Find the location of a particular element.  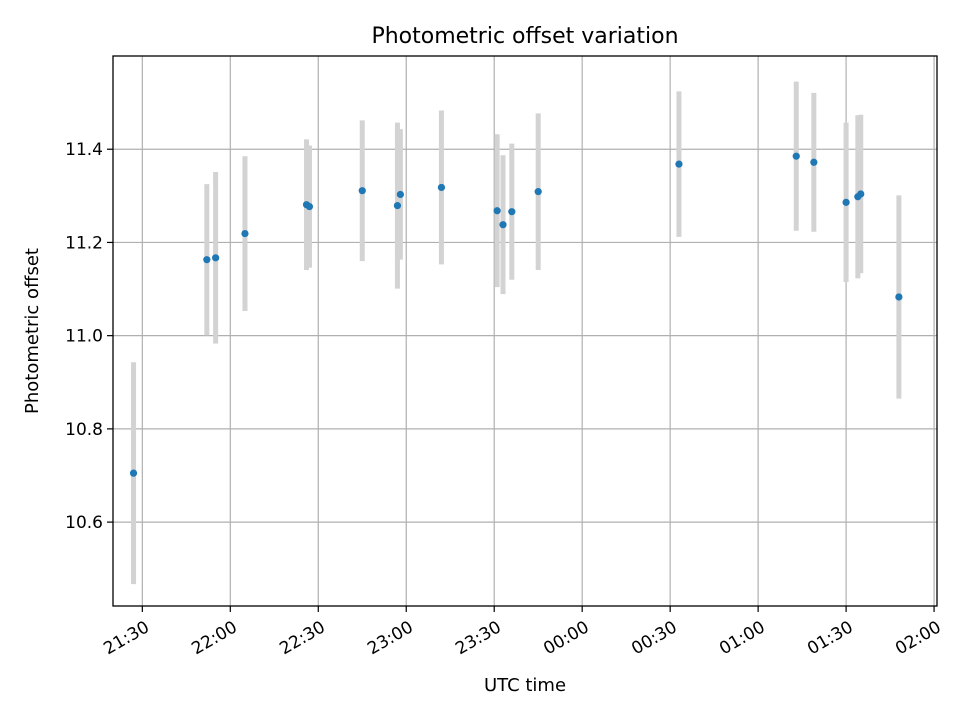

y-axis-label: Photometric offset is located at coordinates (32, 331).